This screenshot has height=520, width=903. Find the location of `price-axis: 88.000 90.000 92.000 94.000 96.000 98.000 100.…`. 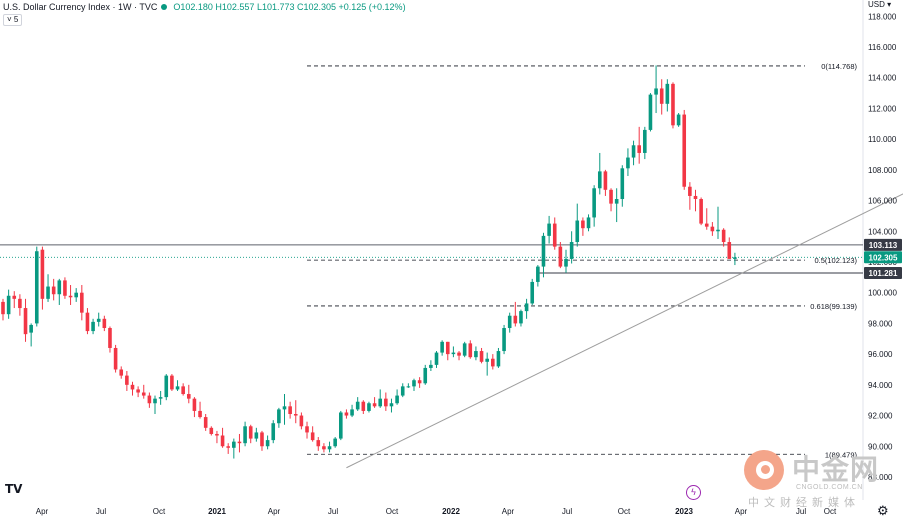

price-axis: 88.000 90.000 92.000 94.000 96.000 98.000 100.… is located at coordinates (882, 247).